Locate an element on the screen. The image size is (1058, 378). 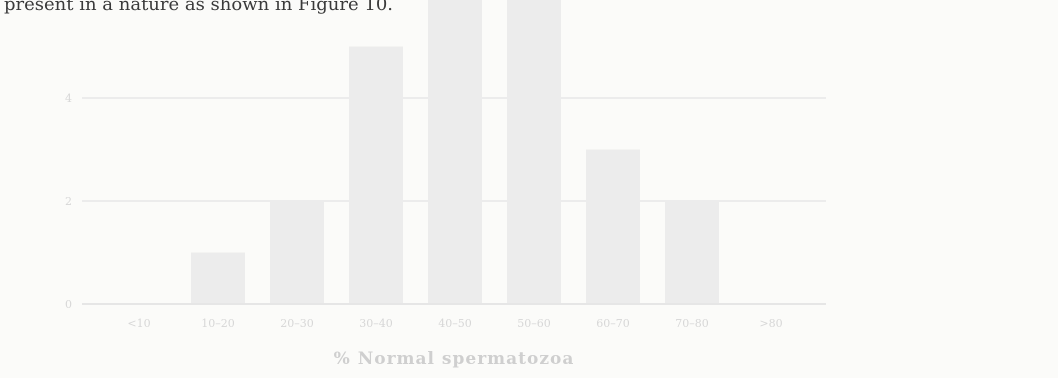
x-tick-label: 10–20 is located at coordinates (218, 323).